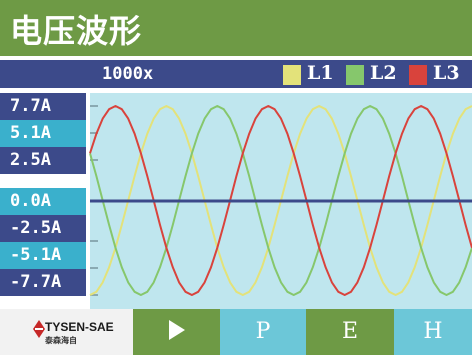 The height and width of the screenshot is (355, 472). What do you see at coordinates (418, 75) in the screenshot?
I see `legend-swatch-l3` at bounding box center [418, 75].